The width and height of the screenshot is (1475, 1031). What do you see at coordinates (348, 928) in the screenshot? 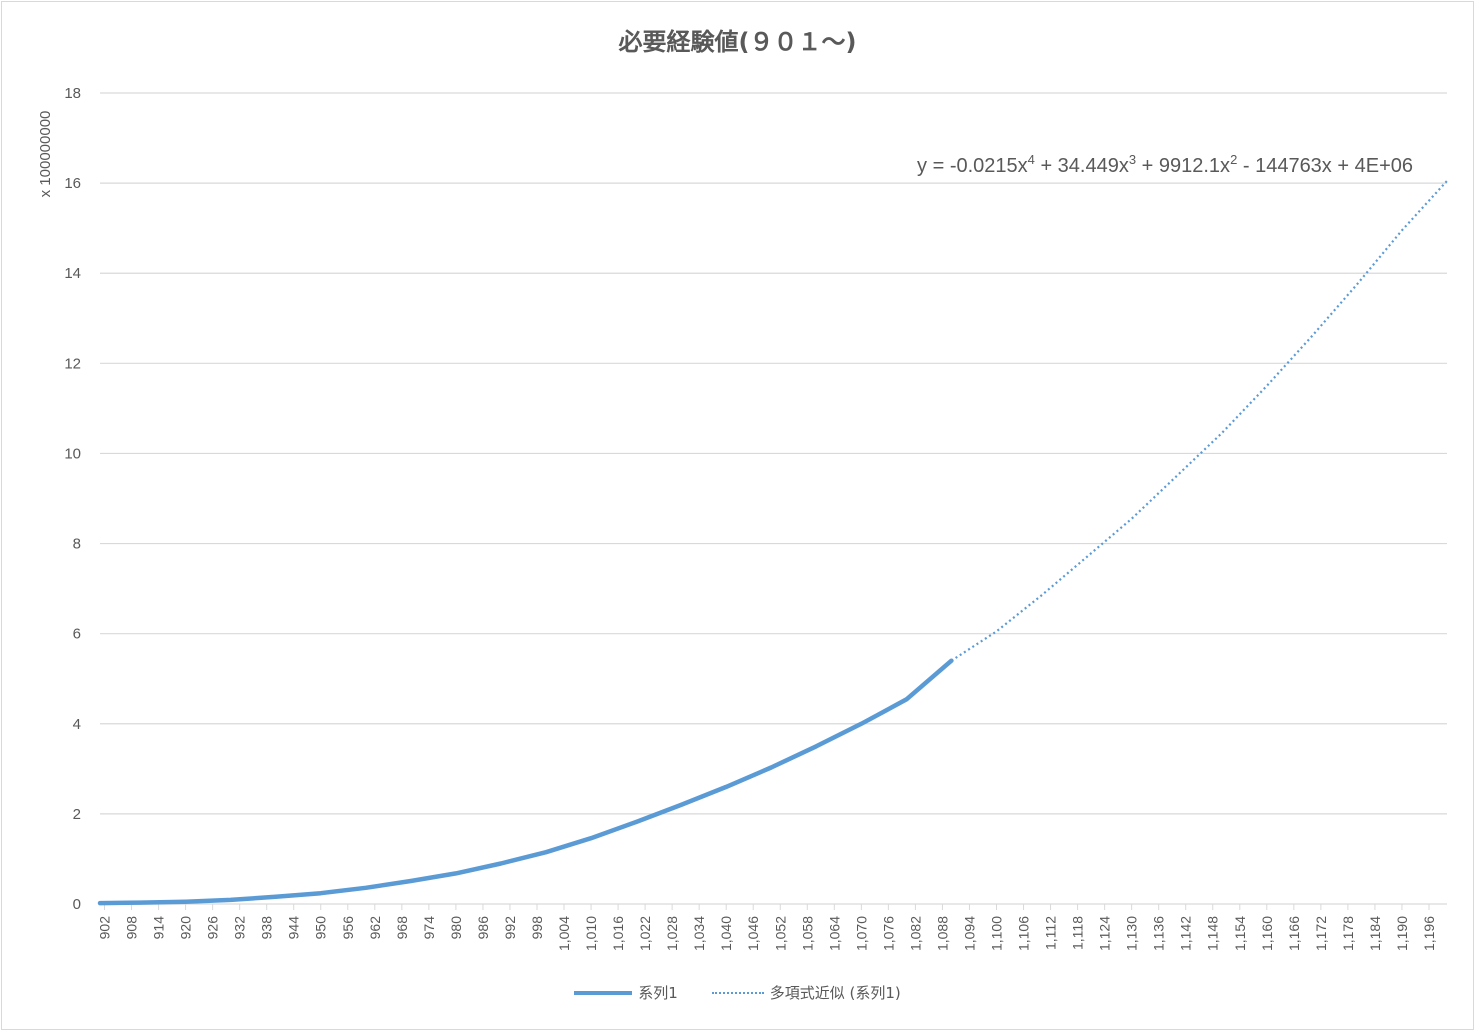
I see `x-tick-label: 956` at bounding box center [348, 928].